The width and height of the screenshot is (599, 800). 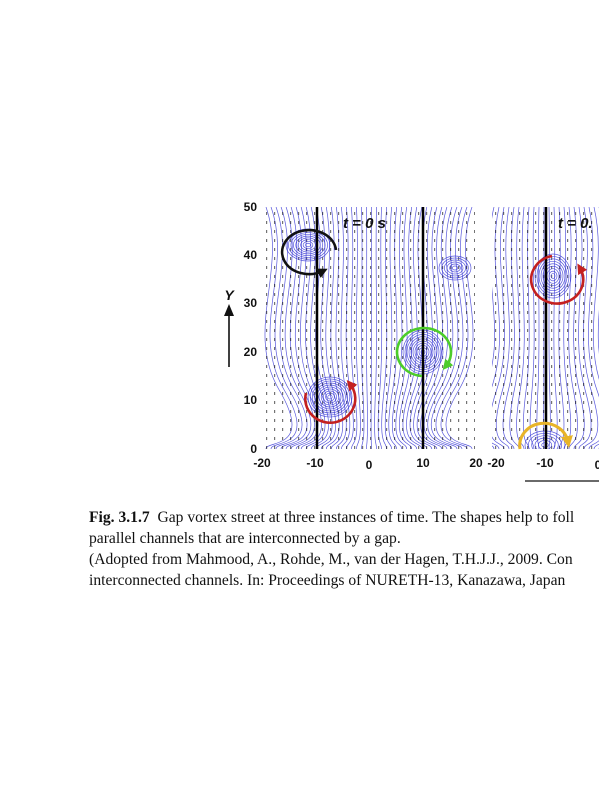 What do you see at coordinates (251, 352) in the screenshot?
I see `y-tick: 20` at bounding box center [251, 352].